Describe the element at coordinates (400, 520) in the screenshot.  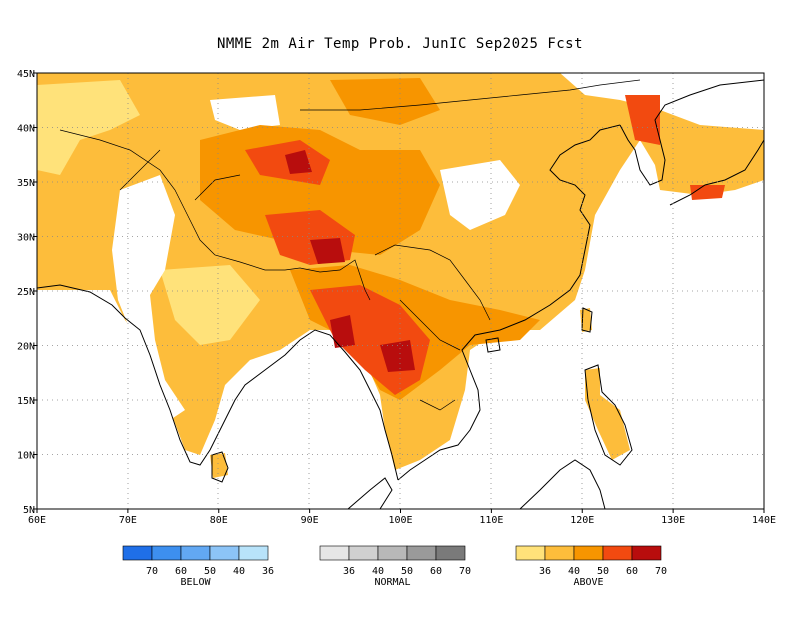
I see `lon-tick-label: 100E` at that location.